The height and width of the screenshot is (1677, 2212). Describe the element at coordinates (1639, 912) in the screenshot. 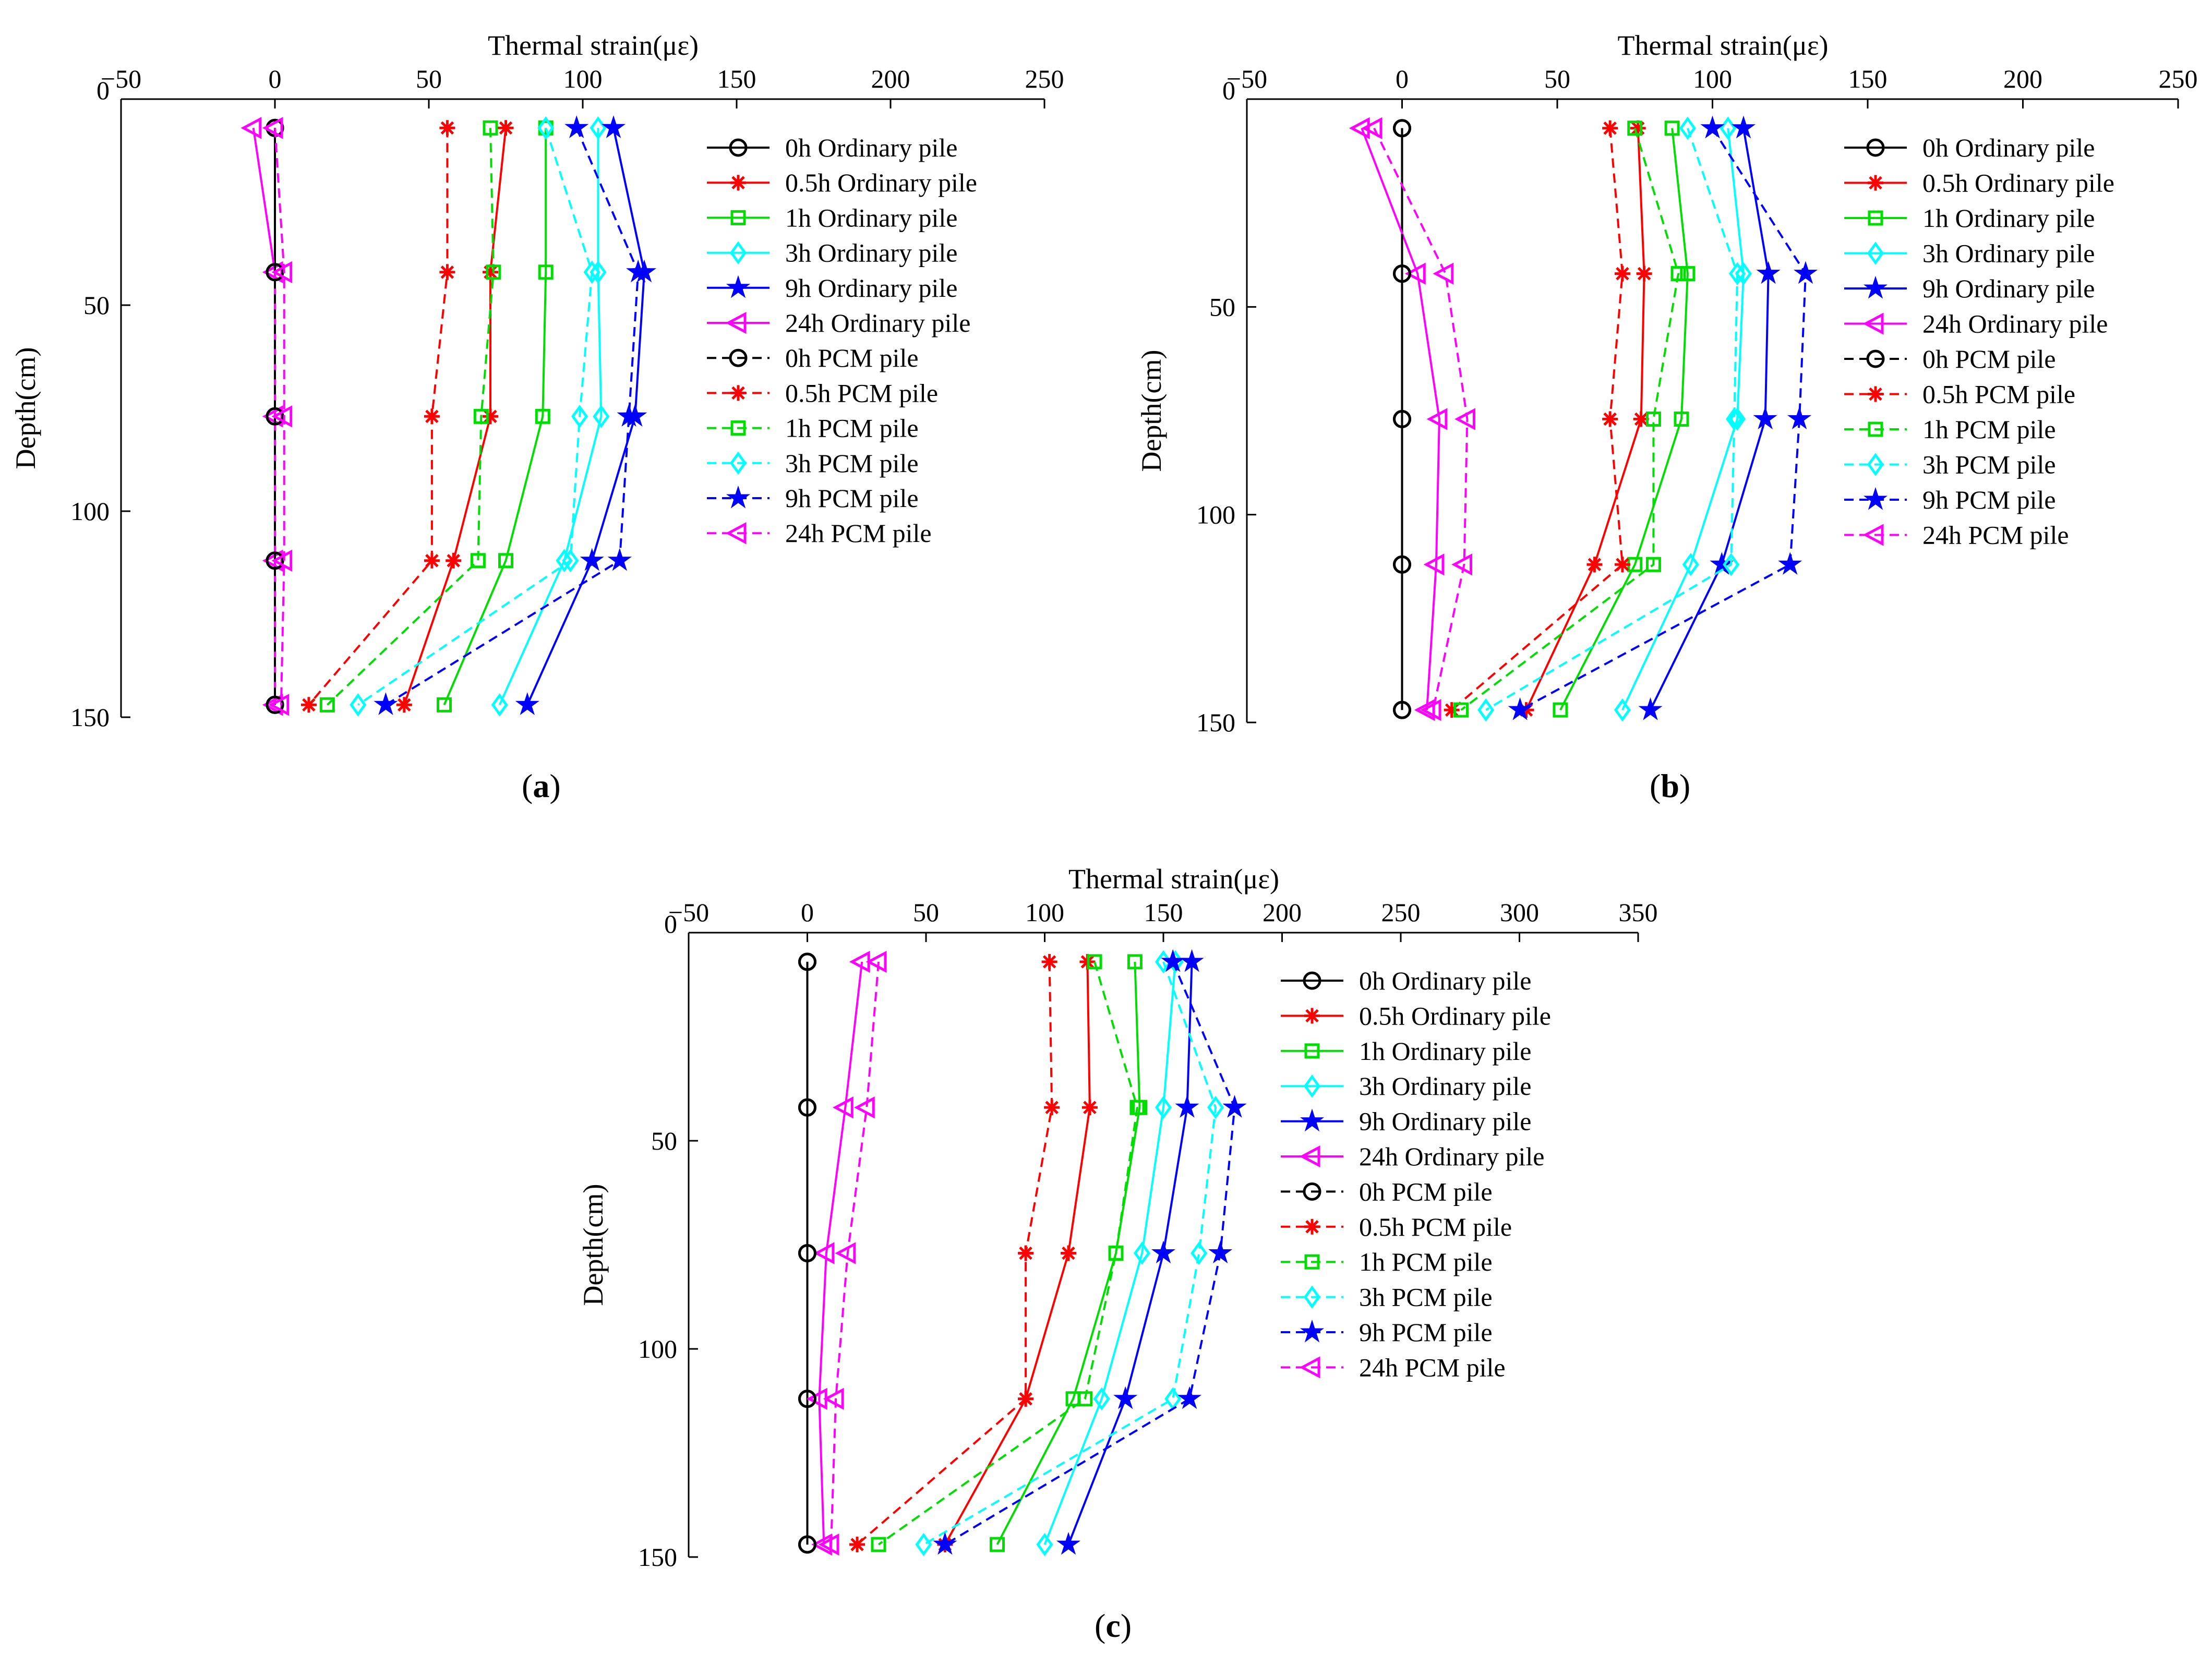

I see `x-tick-label: 350` at that location.